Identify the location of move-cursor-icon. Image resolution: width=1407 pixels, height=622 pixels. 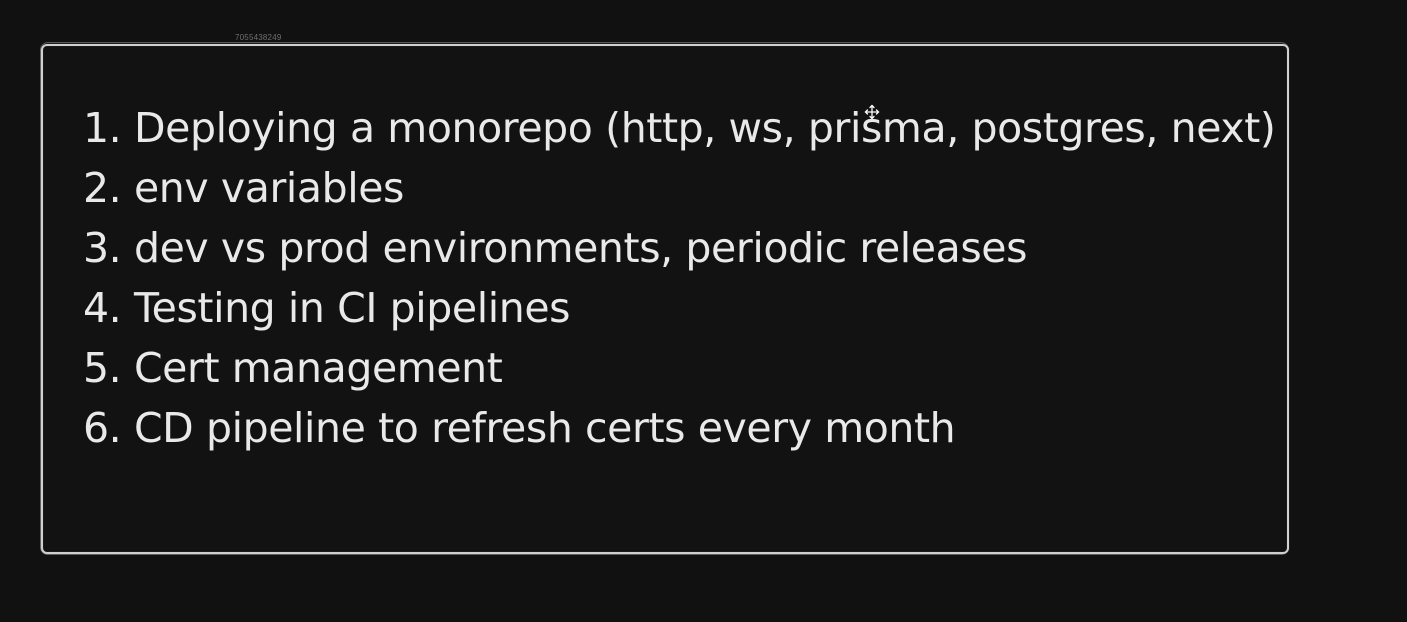
(872, 112).